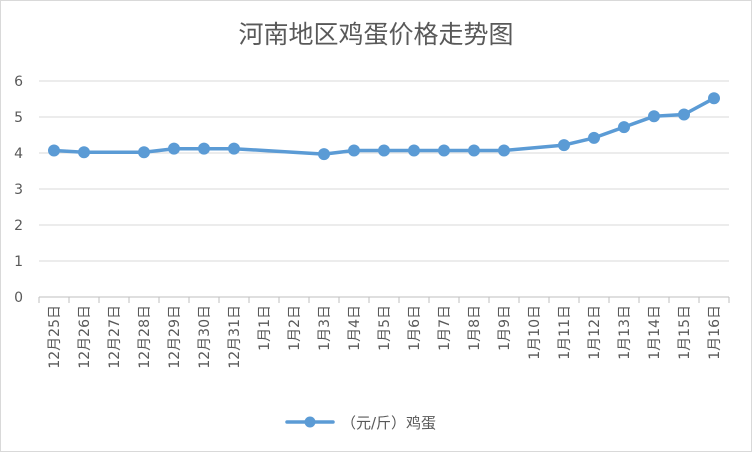 Image resolution: width=752 pixels, height=452 pixels. What do you see at coordinates (595, 332) in the screenshot?
I see `x-tick-label: 1月12日` at bounding box center [595, 332].